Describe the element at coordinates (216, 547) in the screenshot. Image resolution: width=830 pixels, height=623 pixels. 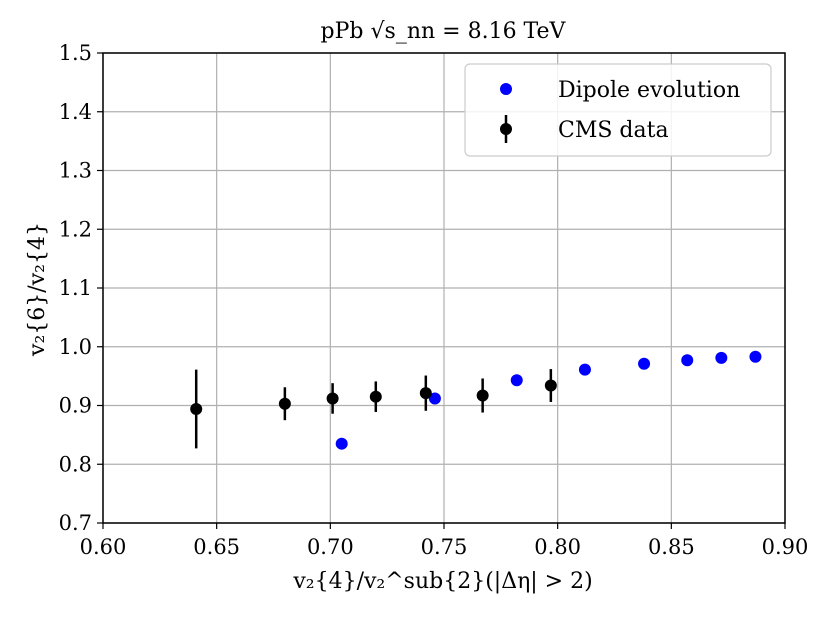
I see `x-tick-label: 0.65` at that location.